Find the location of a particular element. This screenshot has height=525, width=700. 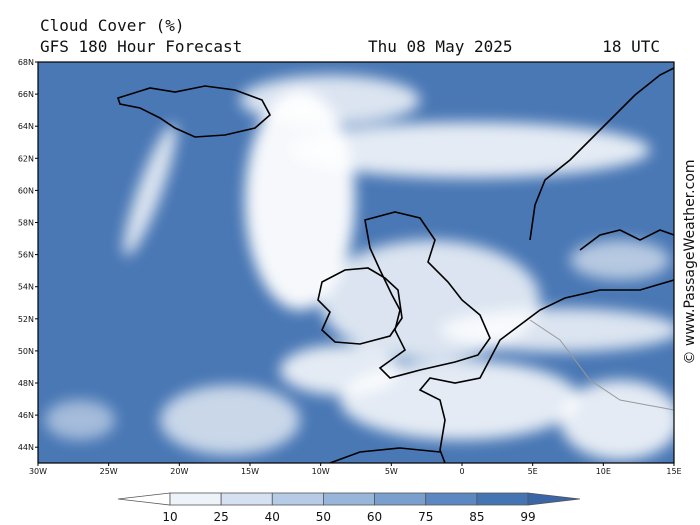

colorbar-label: 85 is located at coordinates (476, 517).